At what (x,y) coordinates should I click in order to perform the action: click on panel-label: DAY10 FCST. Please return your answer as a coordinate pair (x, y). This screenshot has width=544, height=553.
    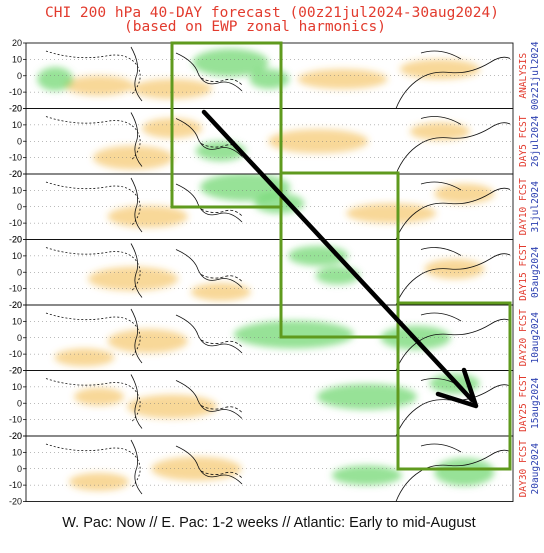
    Looking at the image, I should click on (523, 206).